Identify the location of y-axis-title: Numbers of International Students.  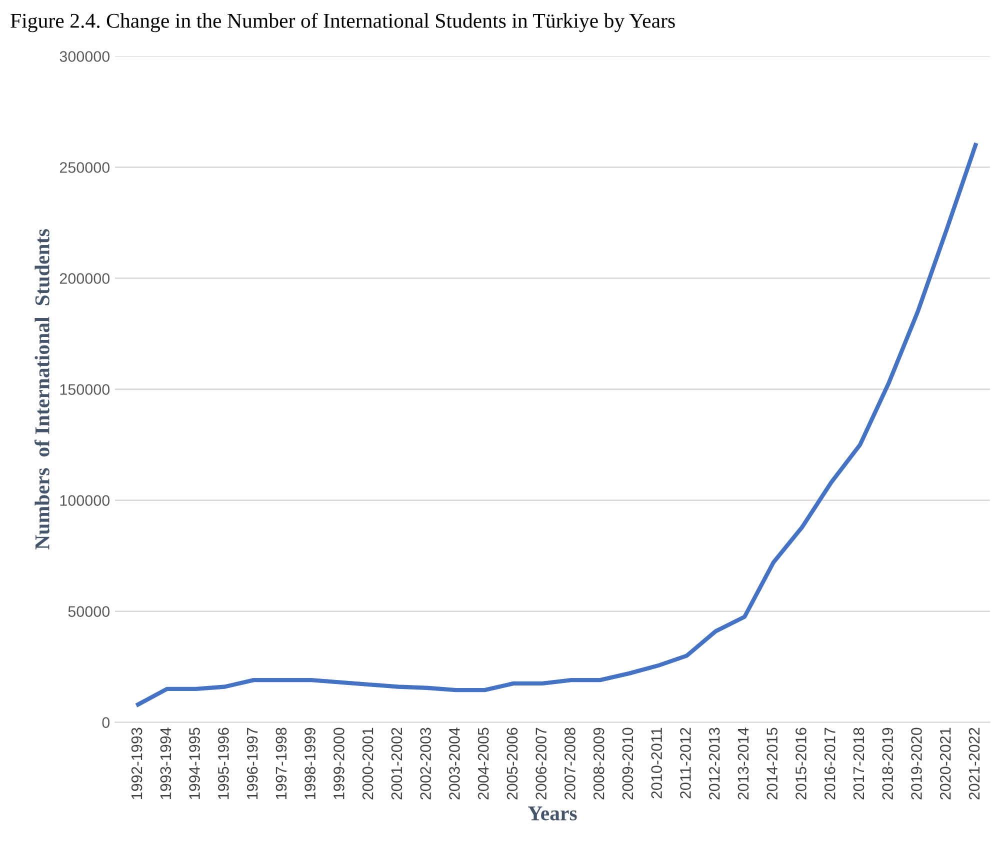
(42, 389).